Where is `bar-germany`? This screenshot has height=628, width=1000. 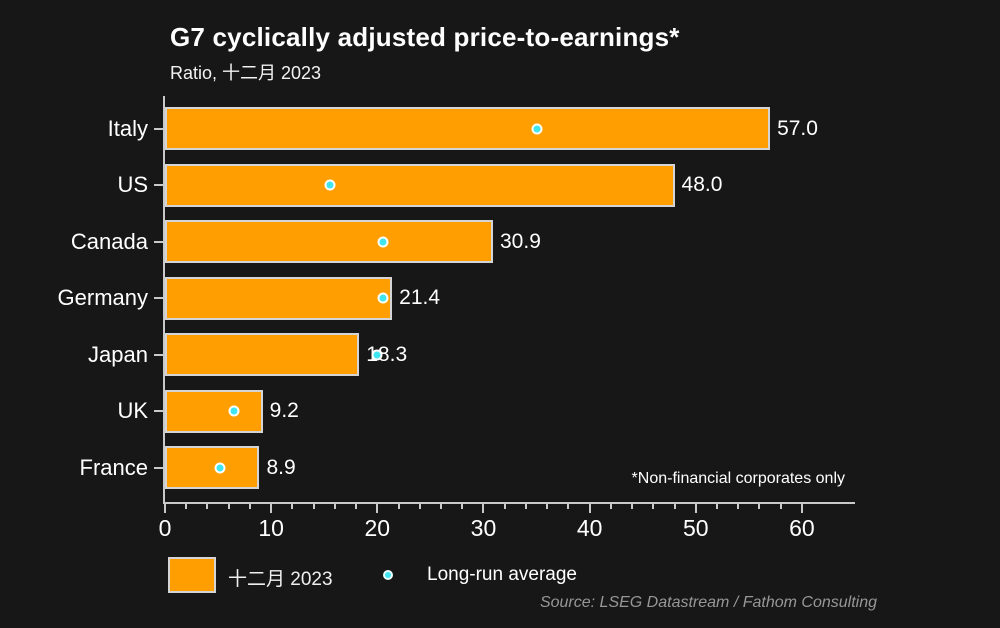 bar-germany is located at coordinates (279, 298).